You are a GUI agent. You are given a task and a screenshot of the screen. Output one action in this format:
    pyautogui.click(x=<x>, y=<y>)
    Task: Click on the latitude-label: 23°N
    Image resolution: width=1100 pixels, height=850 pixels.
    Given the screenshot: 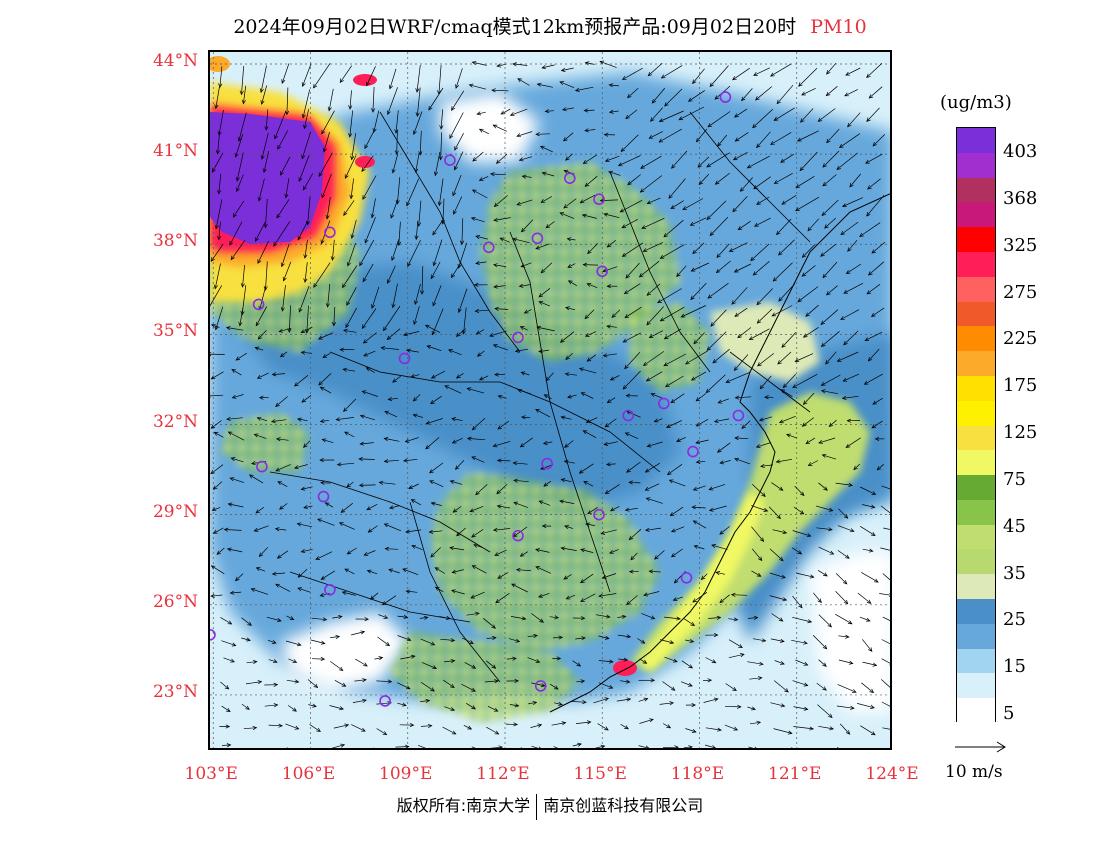 What is the action you would take?
    pyautogui.click(x=175, y=691)
    